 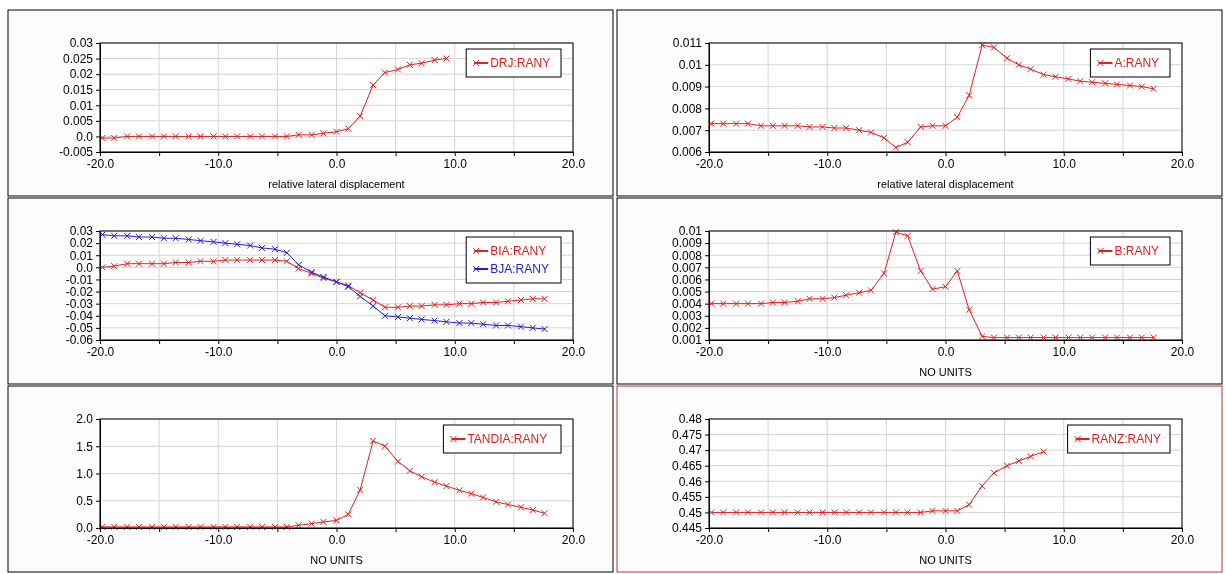 What do you see at coordinates (687, 86) in the screenshot?
I see `y-tick-label: 0.009` at bounding box center [687, 86].